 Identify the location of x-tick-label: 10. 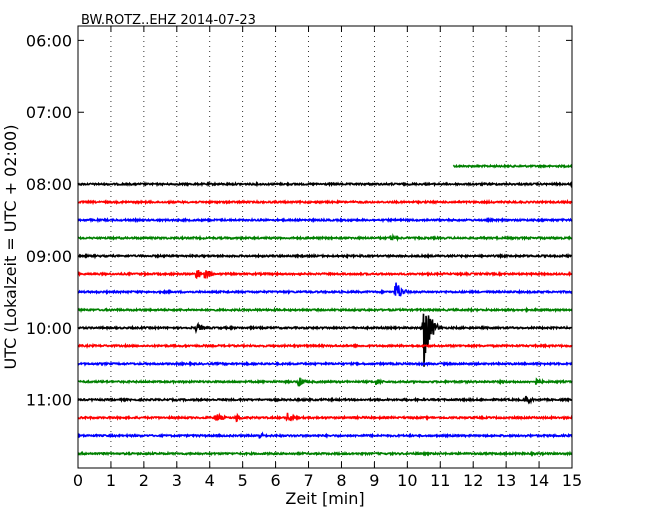
(407, 480).